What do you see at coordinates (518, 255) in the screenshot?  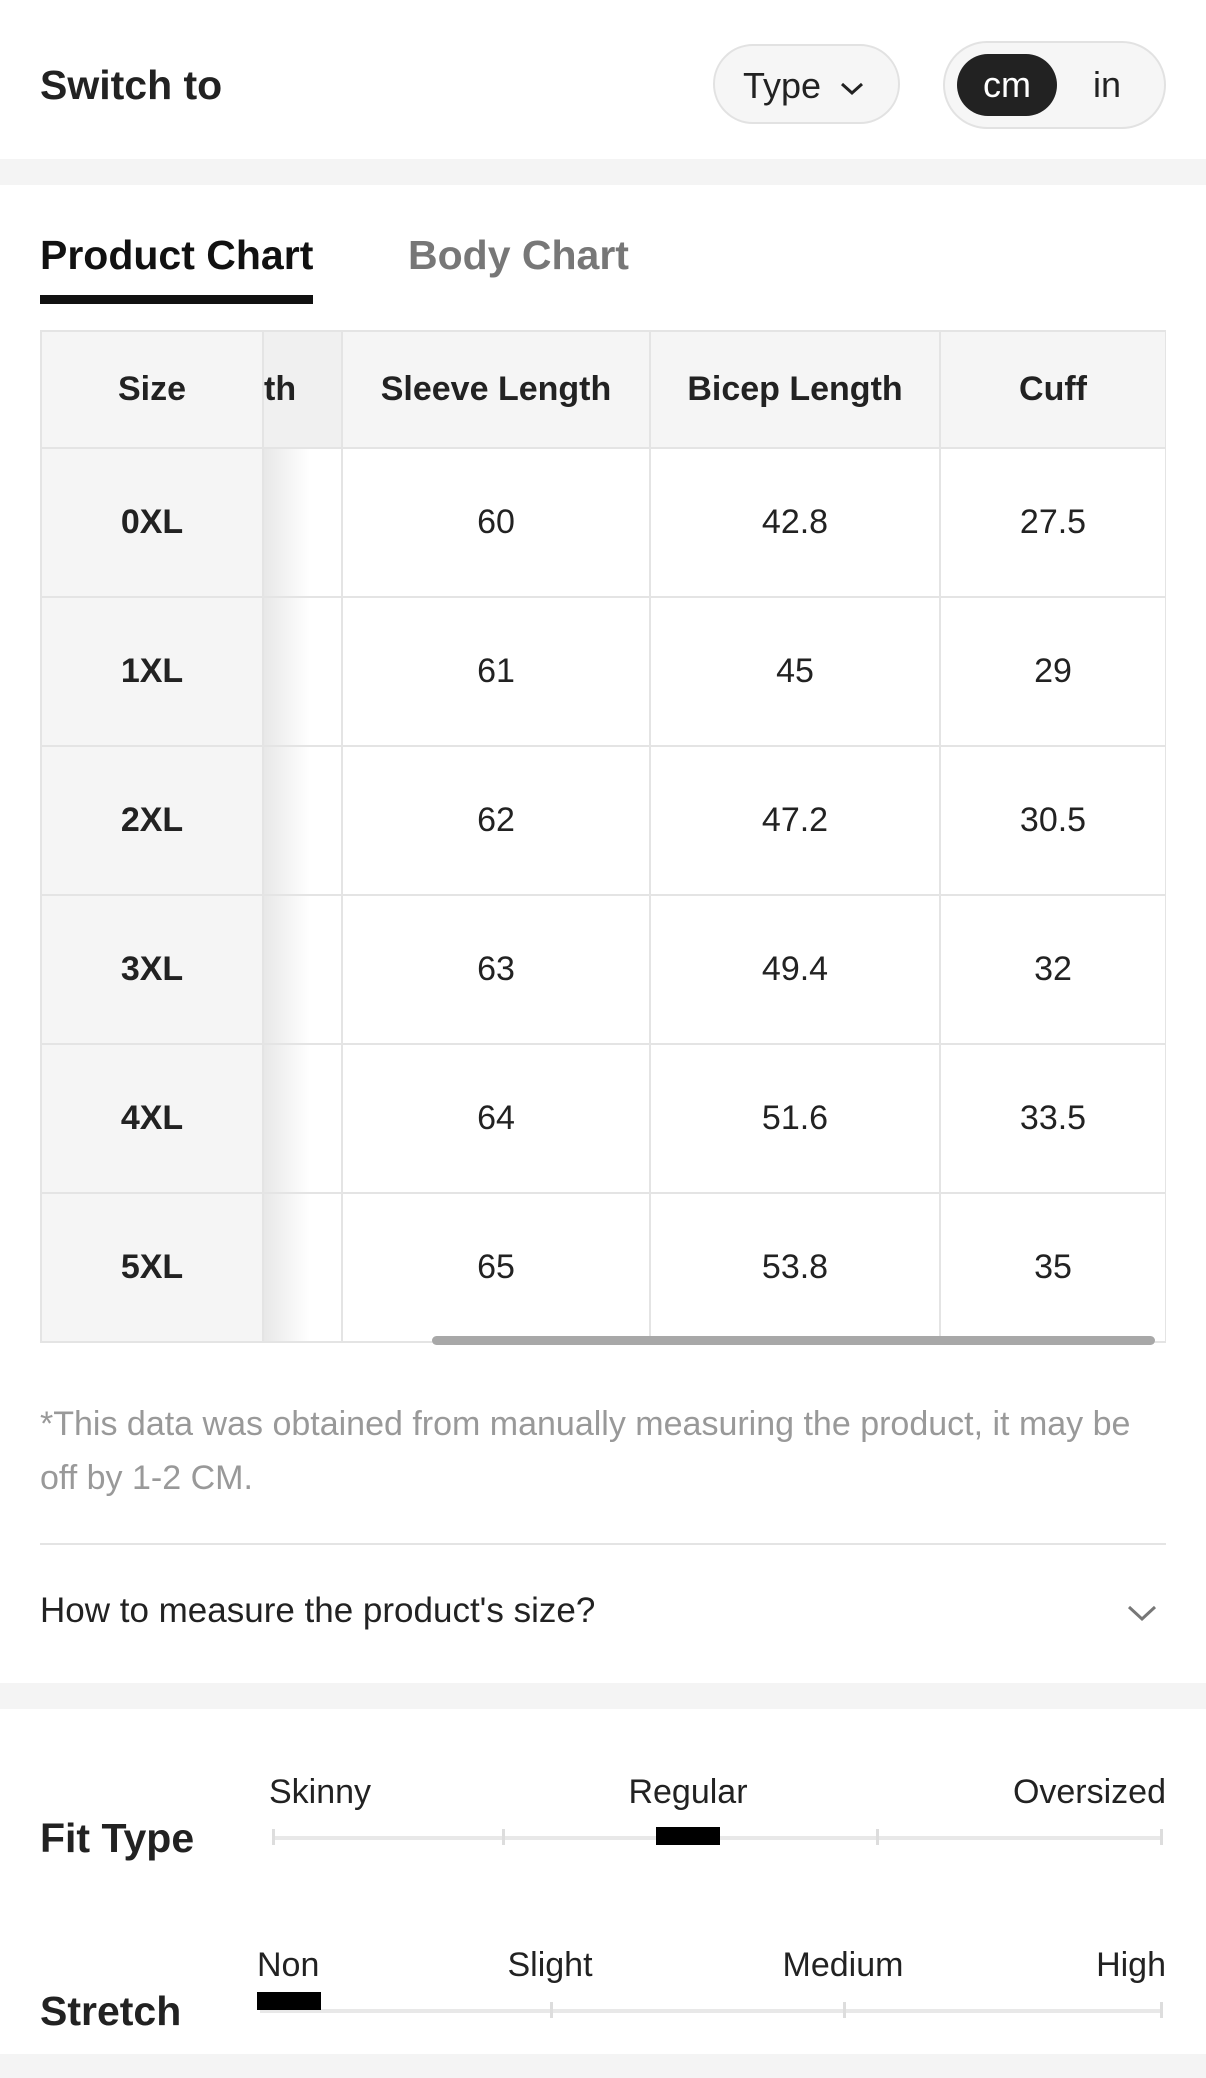 I see `tab: Body Chart` at bounding box center [518, 255].